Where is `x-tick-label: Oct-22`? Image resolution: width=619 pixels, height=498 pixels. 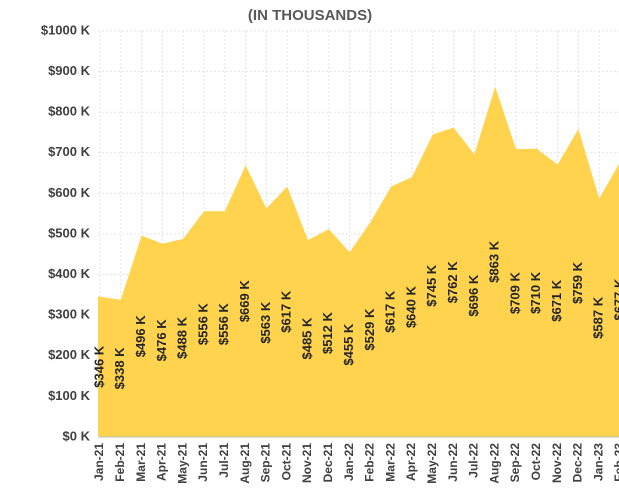
x-tick-label: Oct-22 is located at coordinates (536, 462).